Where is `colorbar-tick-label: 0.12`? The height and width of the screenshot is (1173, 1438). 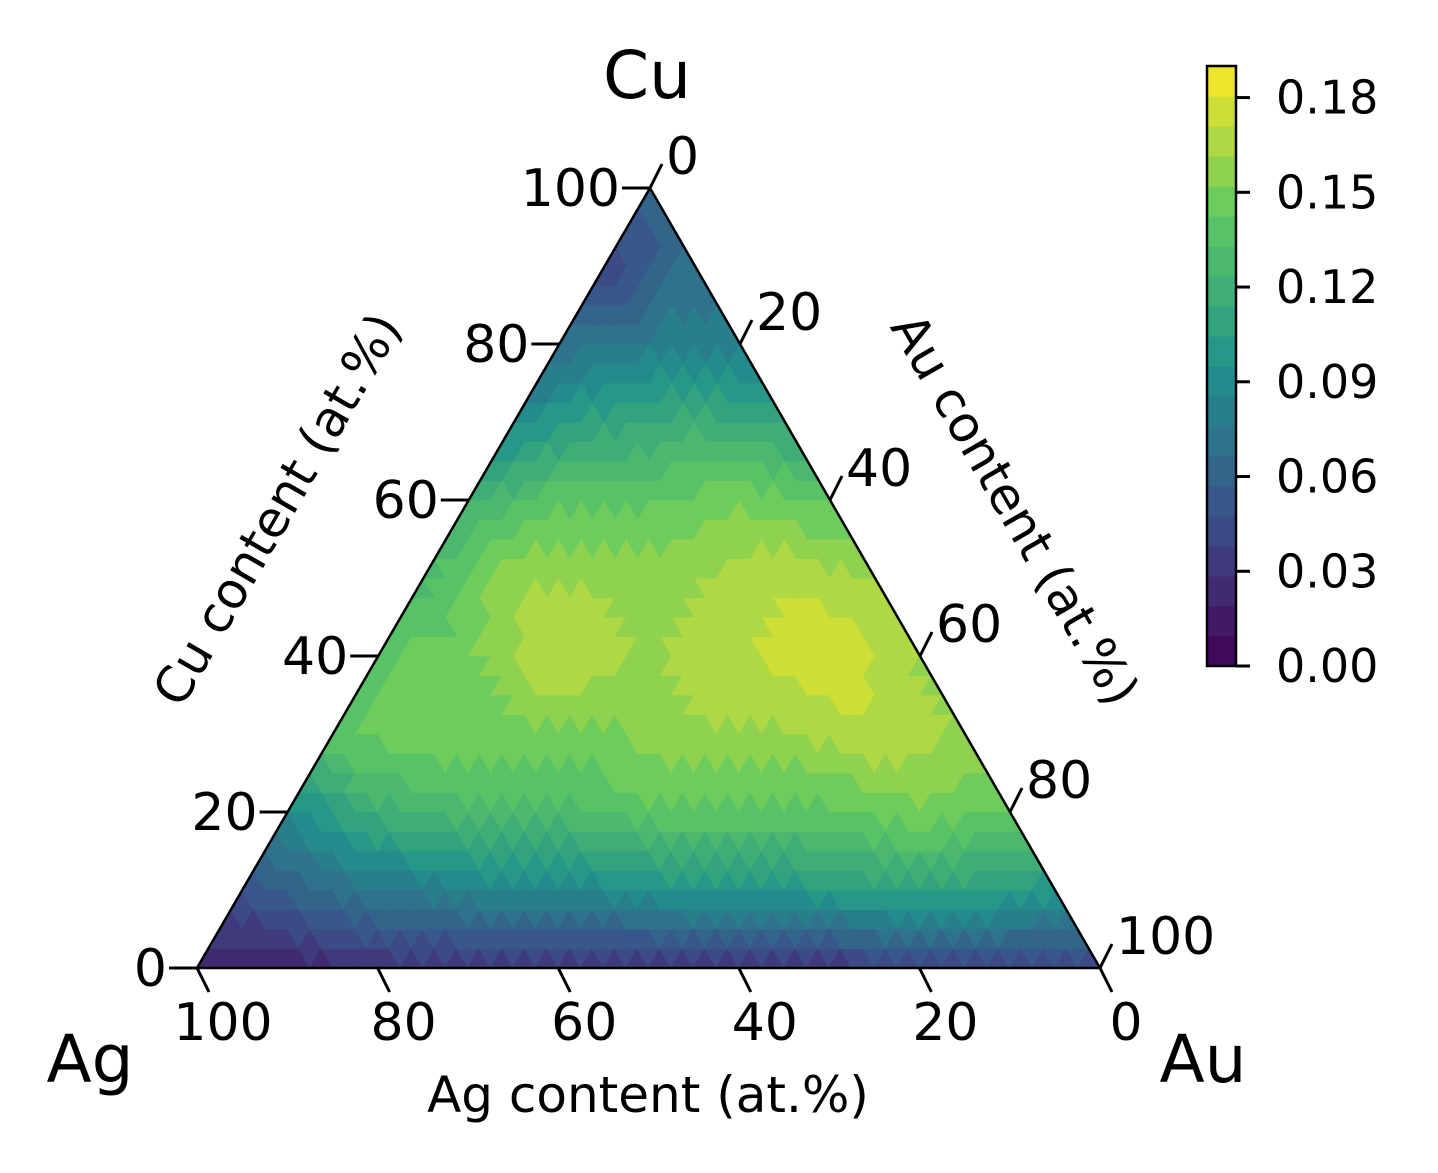
colorbar-tick-label: 0.12 is located at coordinates (1327, 287).